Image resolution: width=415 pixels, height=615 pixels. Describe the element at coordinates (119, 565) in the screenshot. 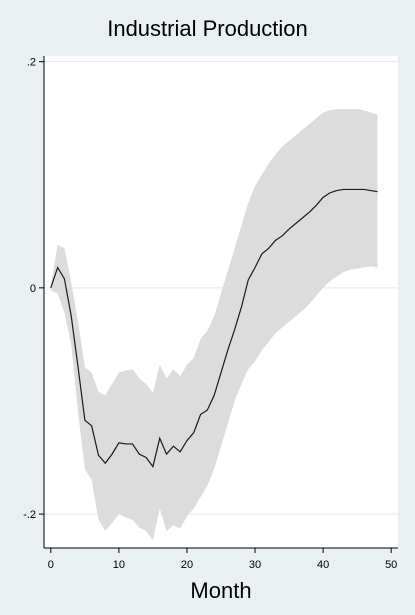

I see `x-tick-label: 10` at that location.